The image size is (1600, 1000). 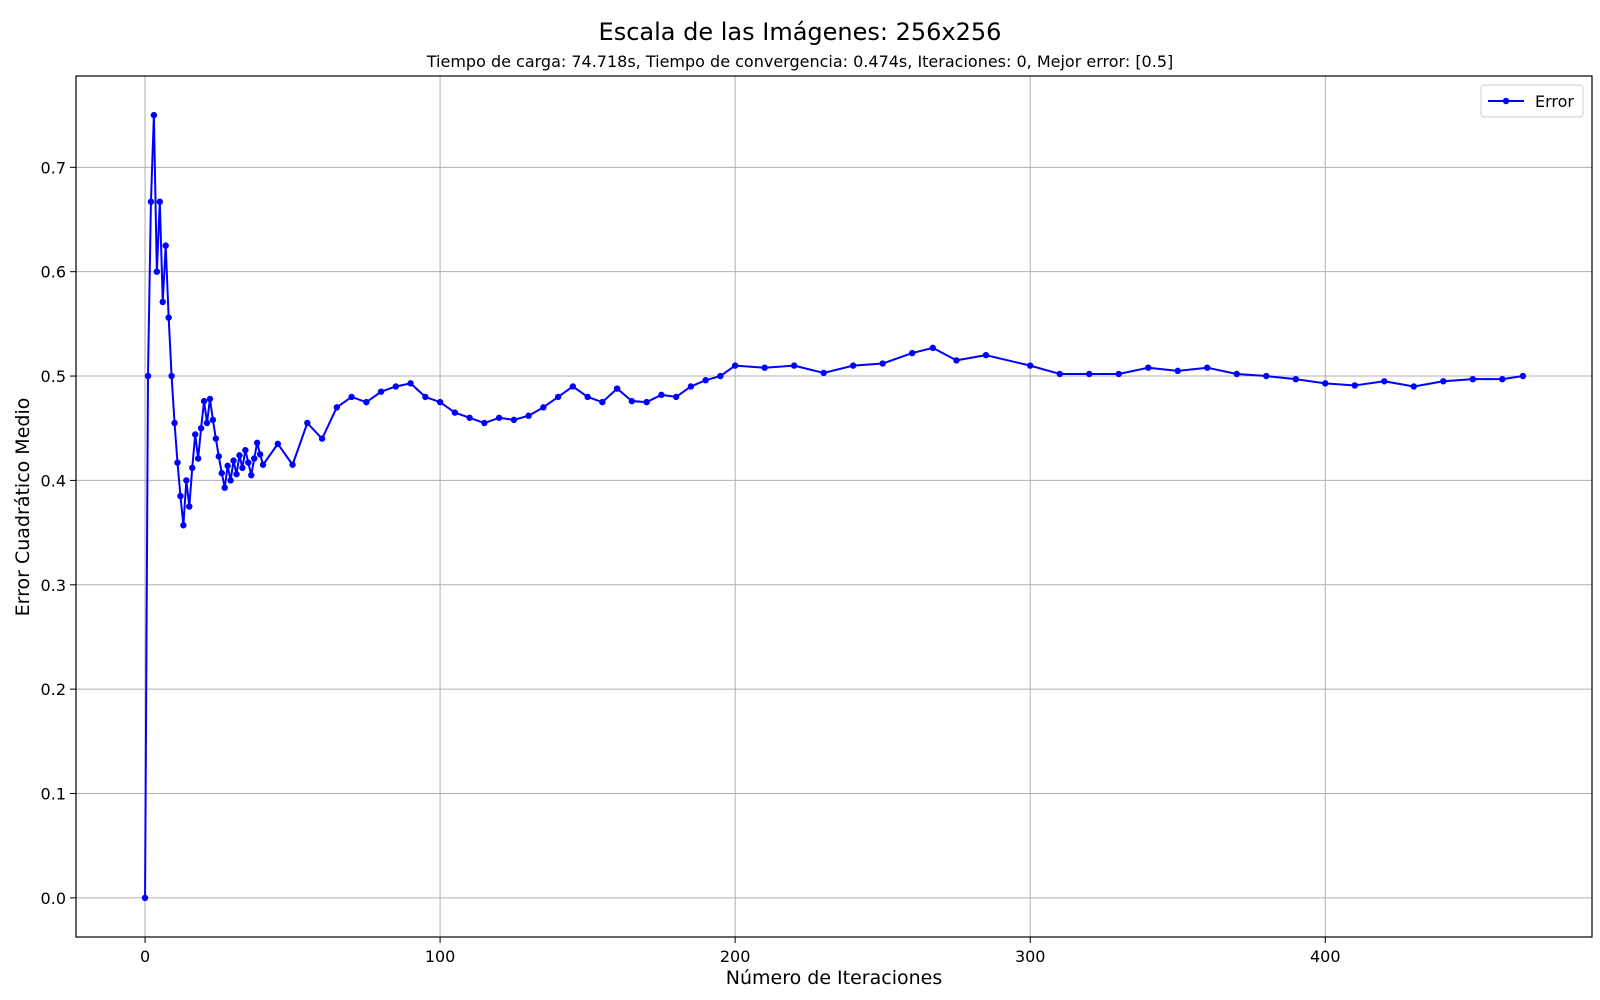 I want to click on y-tick-label: 0.0, so click(x=53, y=898).